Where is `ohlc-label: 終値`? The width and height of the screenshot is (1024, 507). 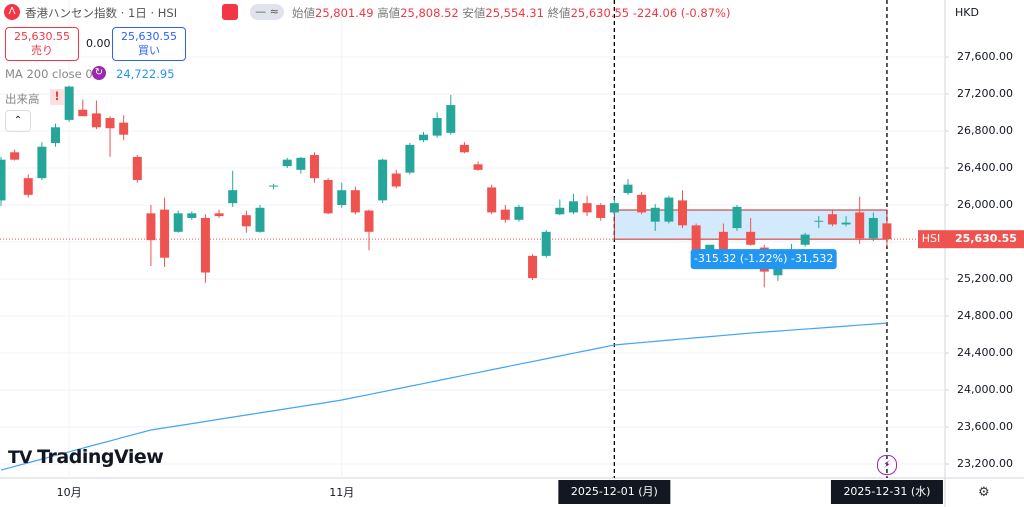
ohlc-label: 終値 is located at coordinates (559, 13).